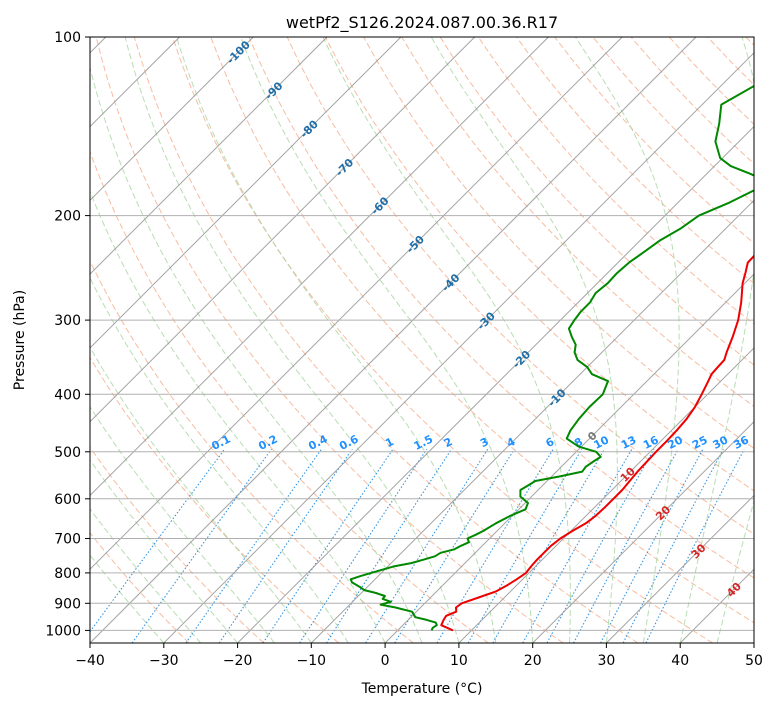 The height and width of the screenshot is (708, 775). Describe the element at coordinates (680, 661) in the screenshot. I see `x-tick-label: 40` at that location.